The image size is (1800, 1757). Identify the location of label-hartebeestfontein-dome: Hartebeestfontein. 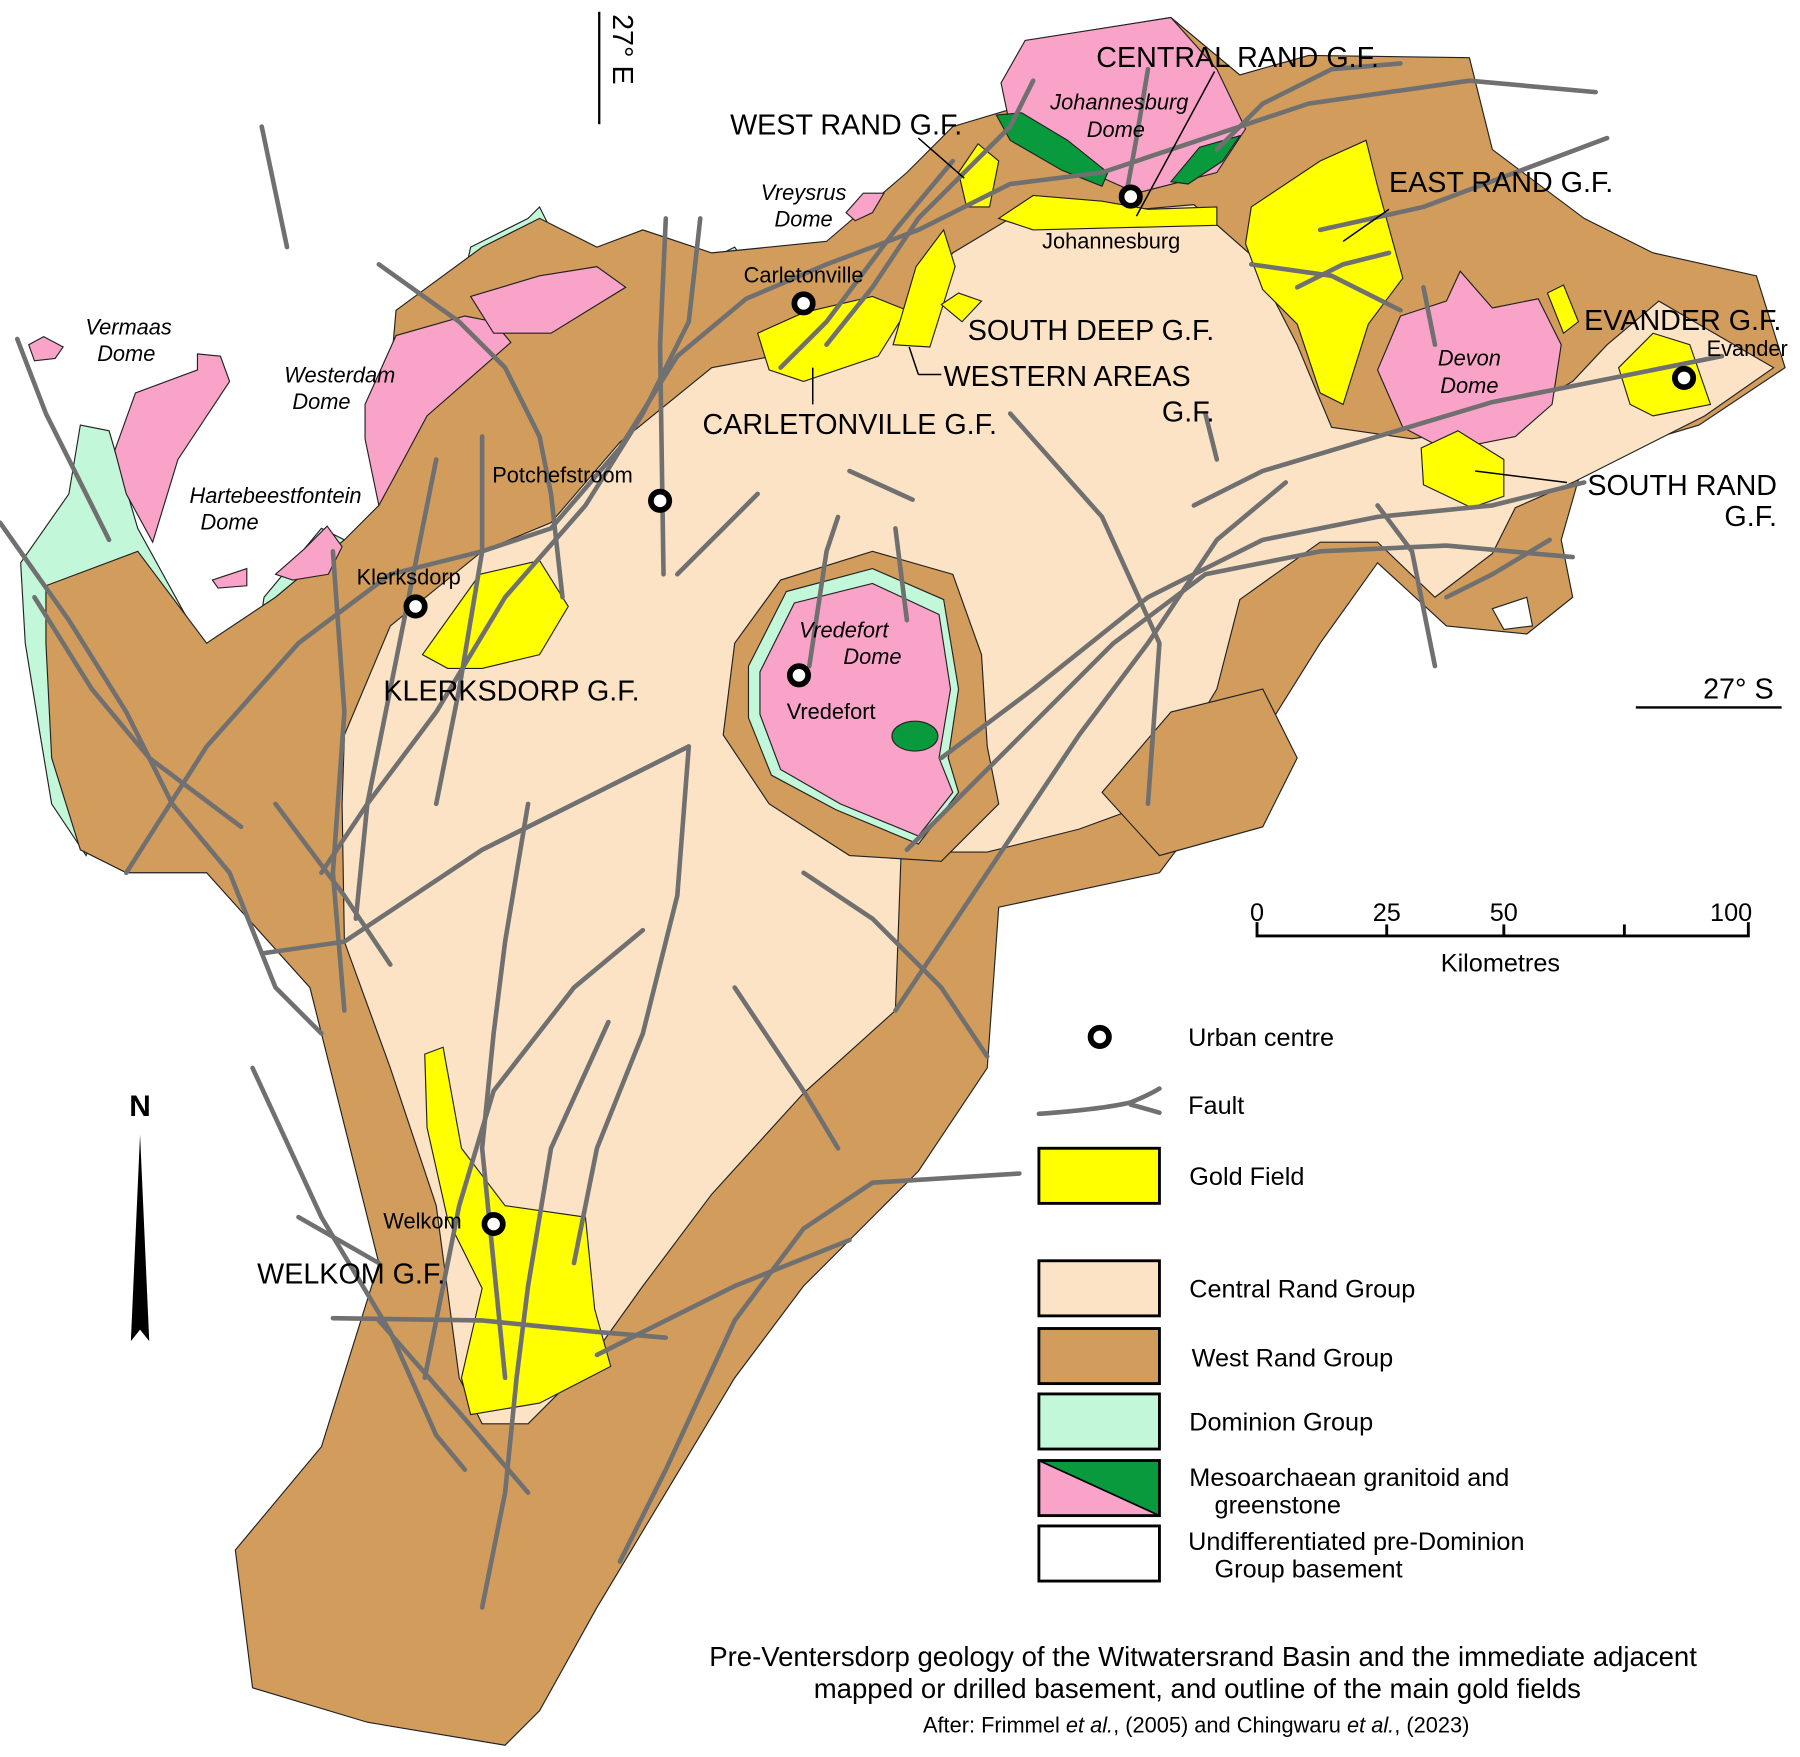
(275, 495).